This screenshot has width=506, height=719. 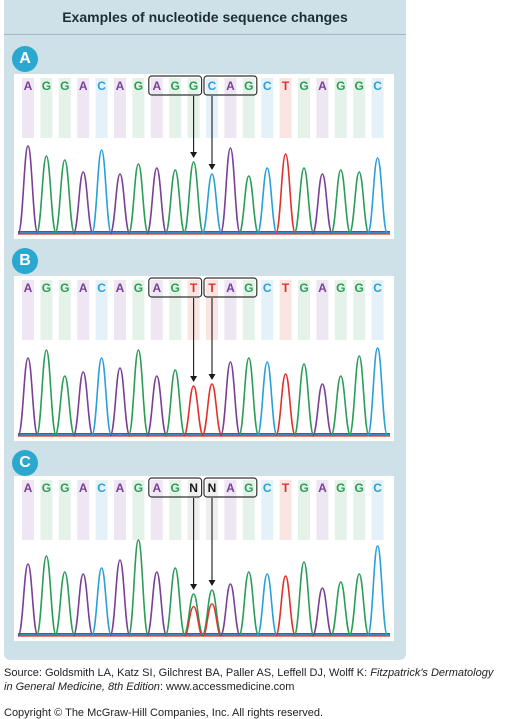 What do you see at coordinates (25, 463) in the screenshot?
I see `panel-badge-c: C` at bounding box center [25, 463].